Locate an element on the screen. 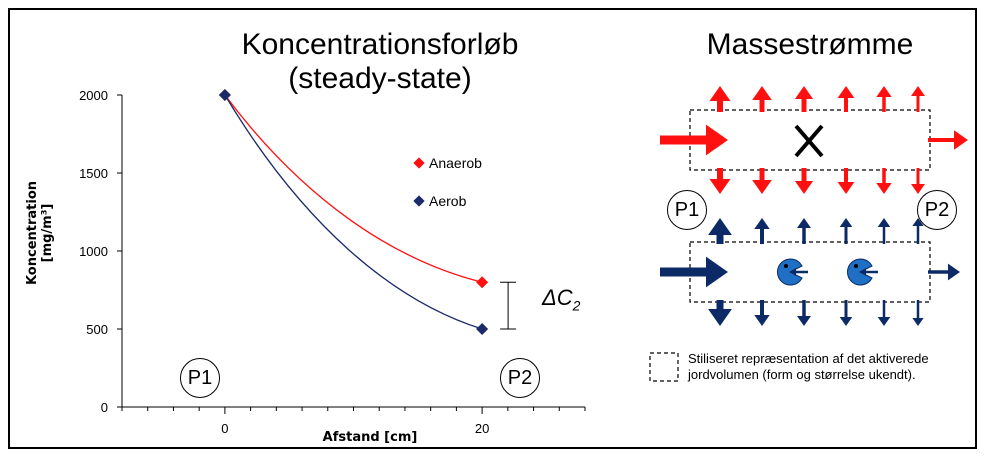 This screenshot has width=985, height=457. delta-c-subscript: 2 is located at coordinates (576, 305).